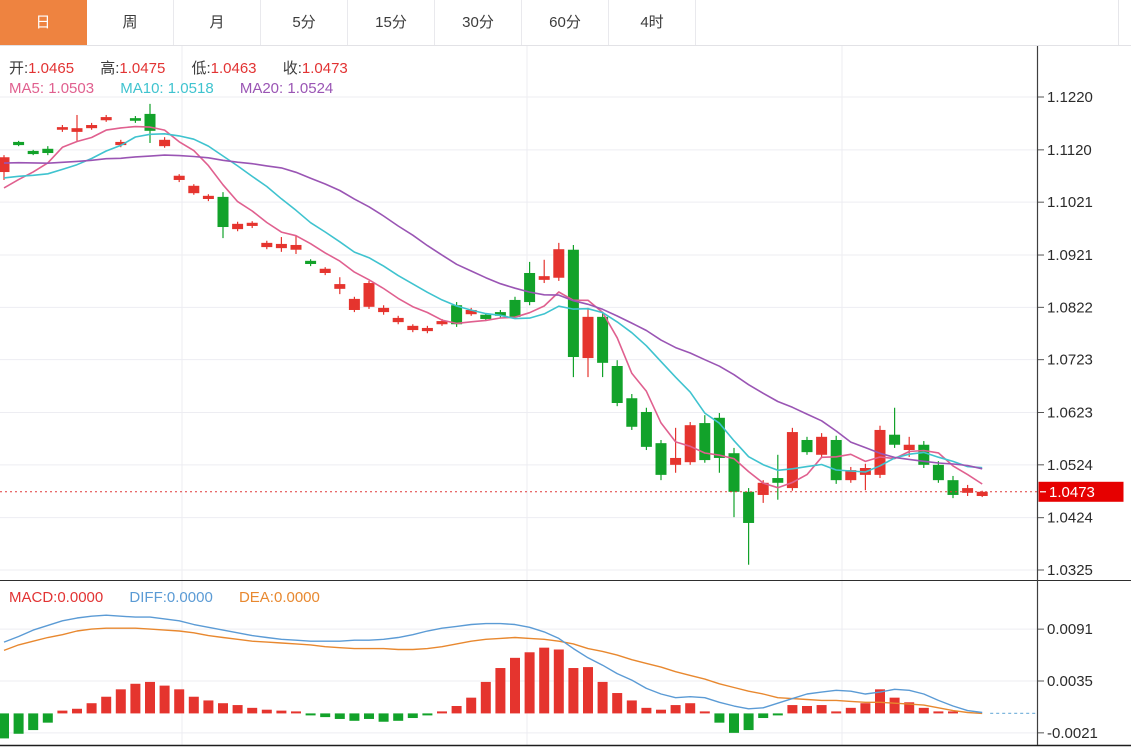 Image resolution: width=1131 pixels, height=749 pixels. What do you see at coordinates (1070, 465) in the screenshot?
I see `price-axis-label: 1.0524` at bounding box center [1070, 465].